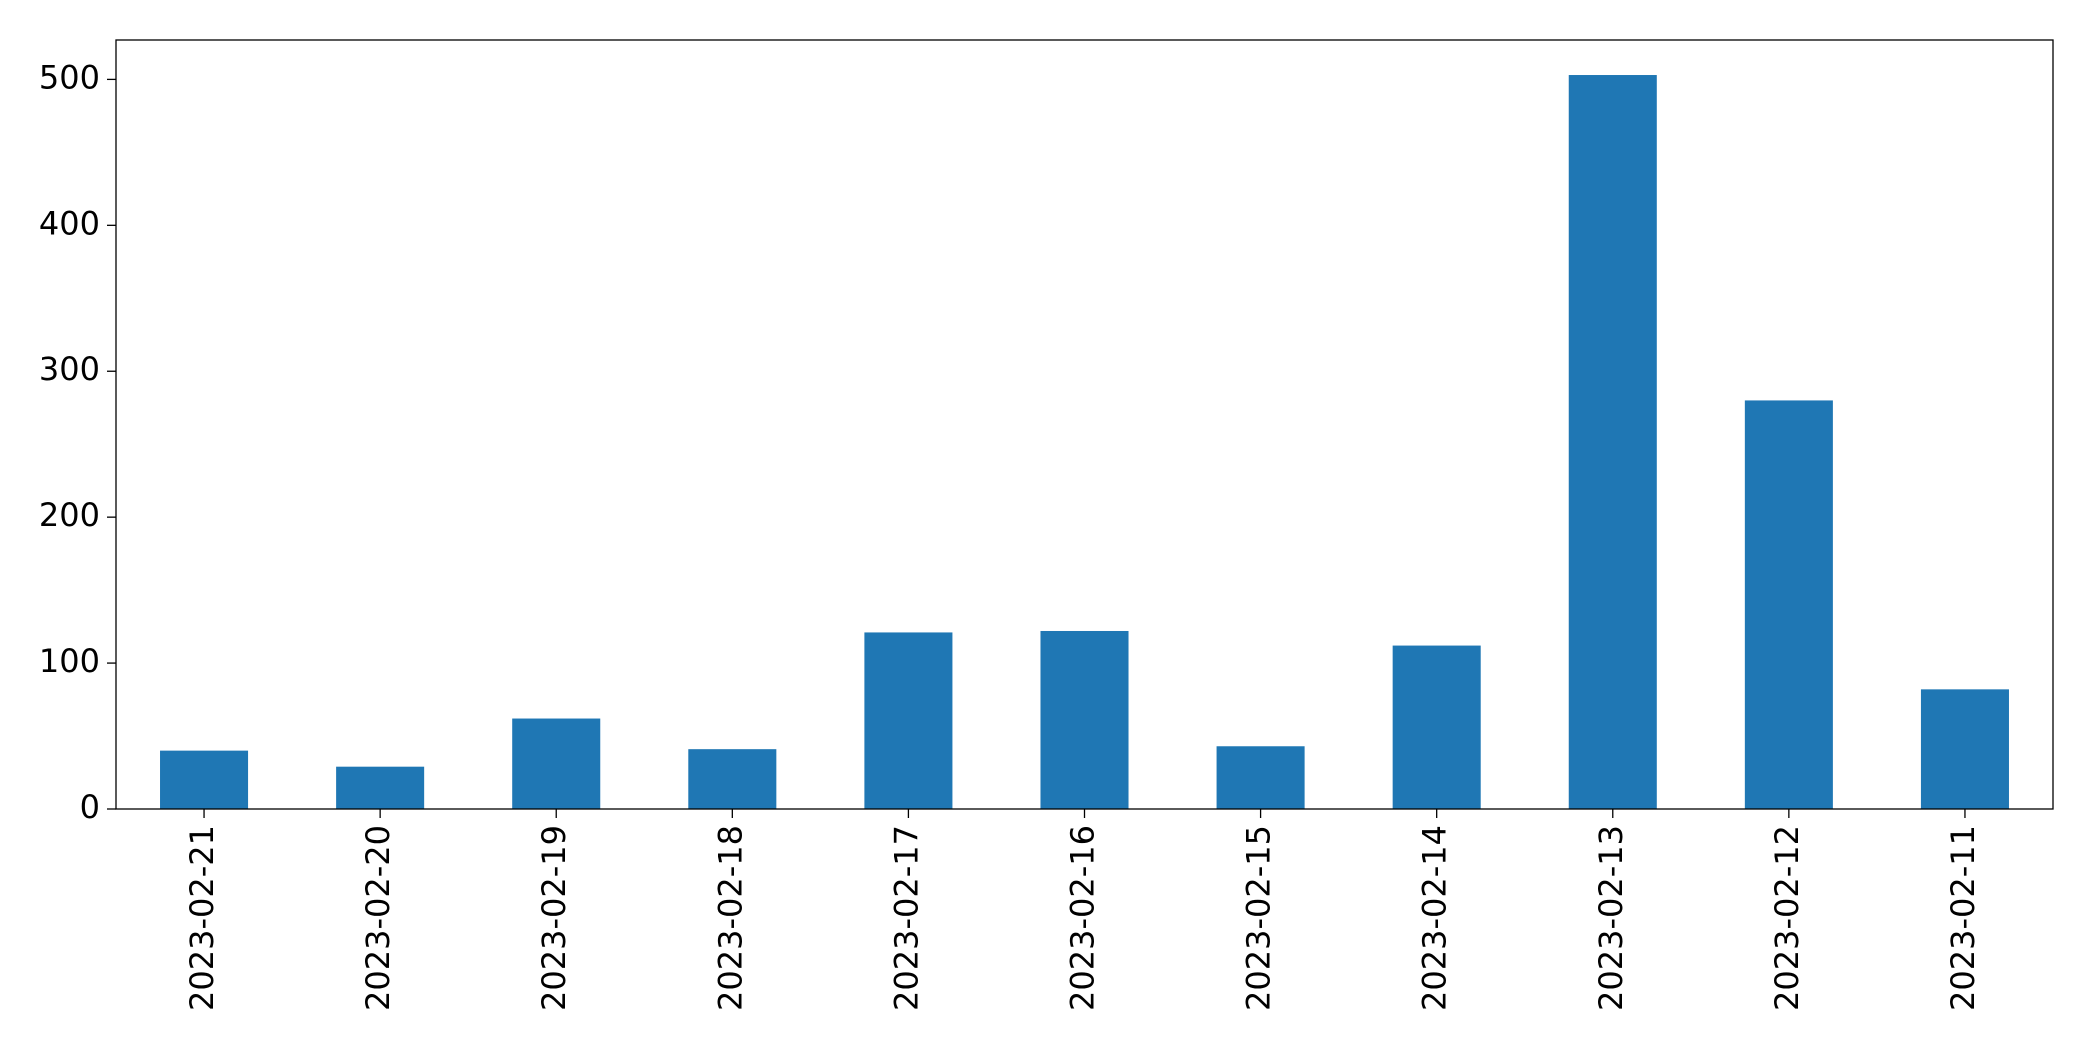 The width and height of the screenshot is (2093, 1061). I want to click on y-tick-label: 100, so click(69, 661).